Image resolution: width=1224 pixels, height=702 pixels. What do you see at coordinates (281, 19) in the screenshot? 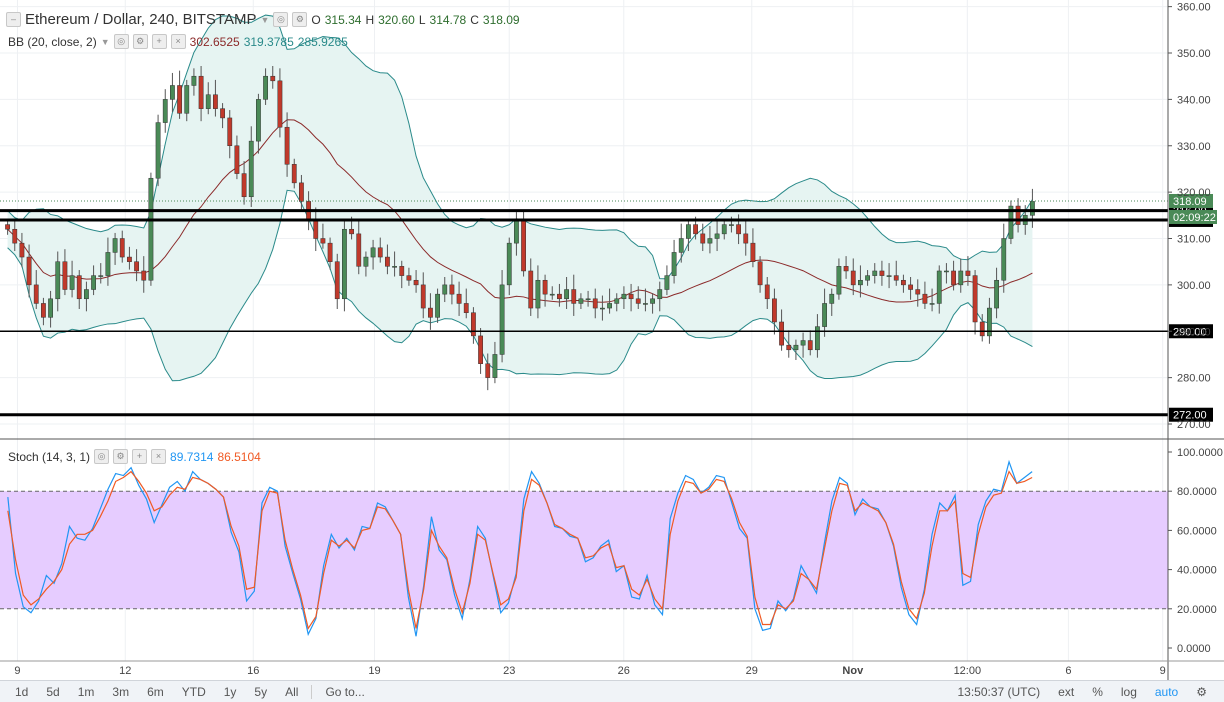
I see `eye-icon: ◎` at bounding box center [281, 19].